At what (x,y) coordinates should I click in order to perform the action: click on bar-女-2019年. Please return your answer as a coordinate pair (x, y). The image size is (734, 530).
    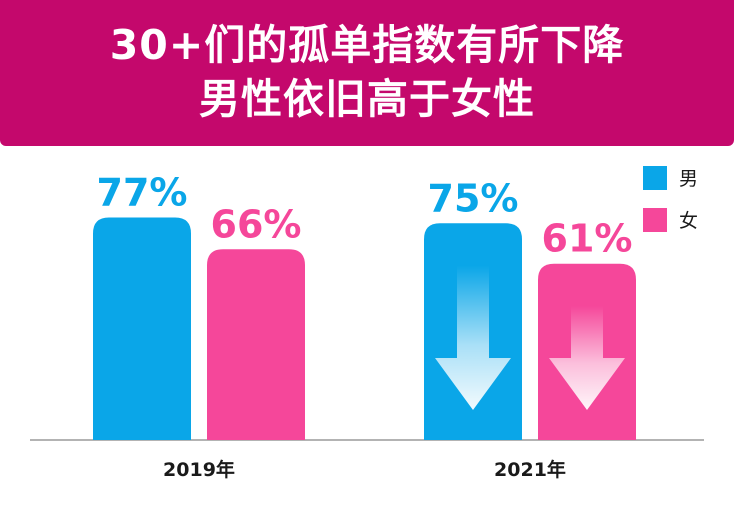
    Looking at the image, I should click on (256, 344).